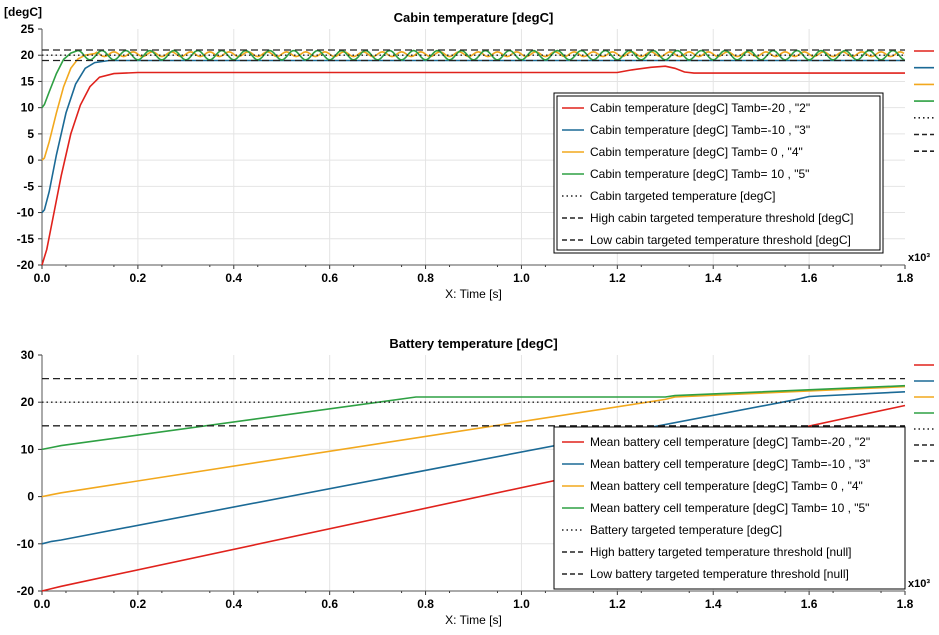  What do you see at coordinates (686, 530) in the screenshot?
I see `legend-entry: Battery targeted temperature [degC]` at bounding box center [686, 530].